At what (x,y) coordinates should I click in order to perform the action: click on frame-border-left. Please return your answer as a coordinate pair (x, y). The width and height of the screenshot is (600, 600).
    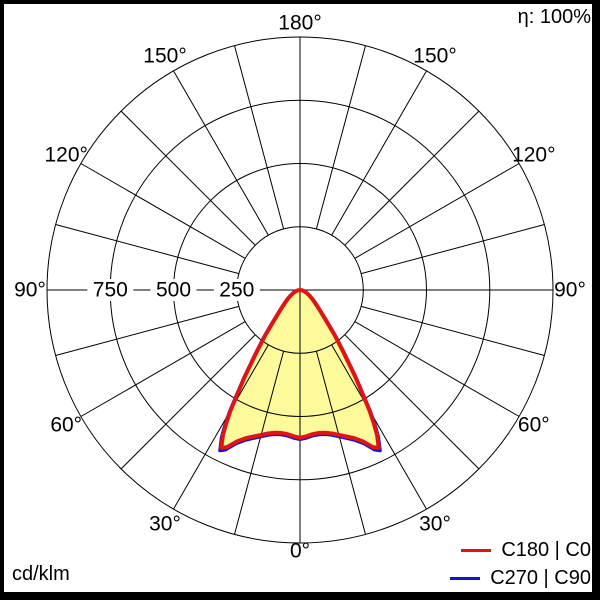
    Looking at the image, I should click on (2, 300).